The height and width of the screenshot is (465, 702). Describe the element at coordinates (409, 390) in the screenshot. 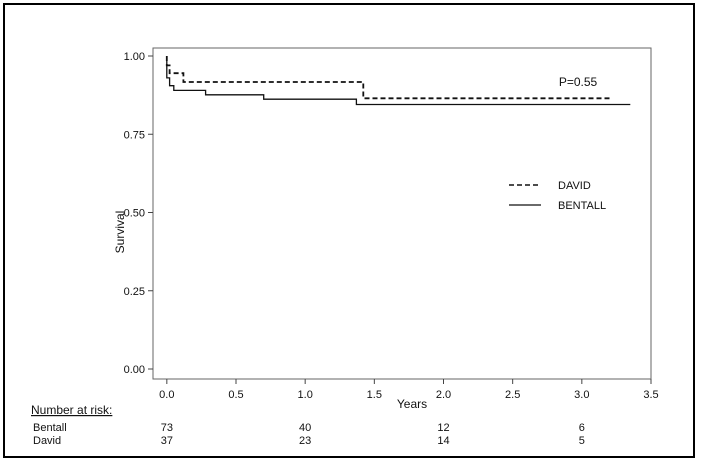

I see `x-axis-ticks: 0.0 0.5 1.0 1.5 2.0 2.5 3.0 3.5` at that location.